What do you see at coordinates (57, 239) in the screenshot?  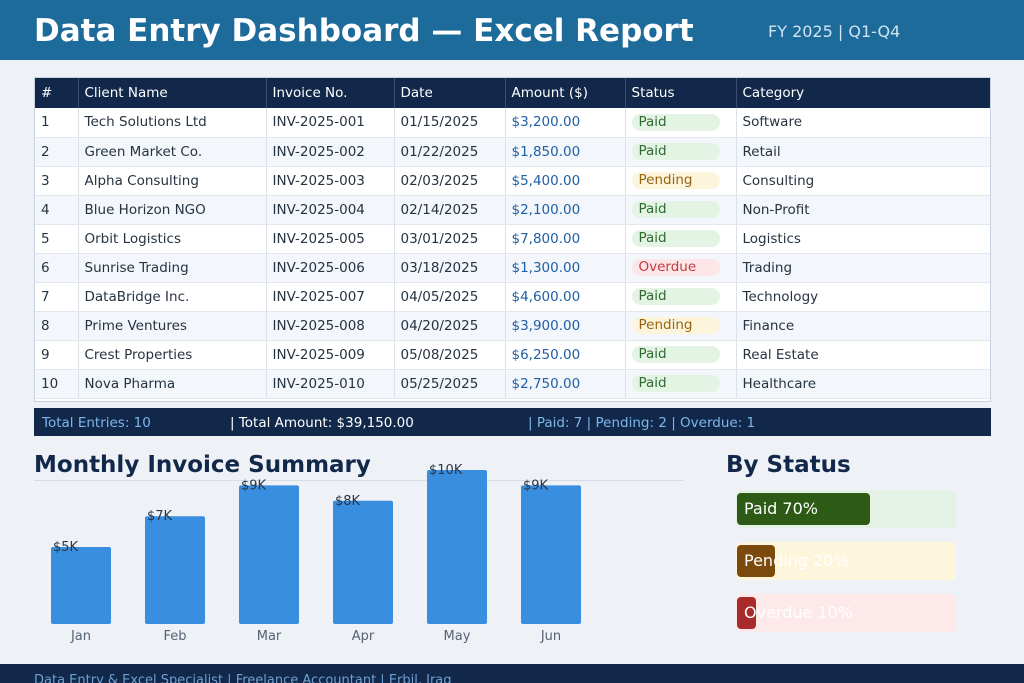 I see `row-number-cell: 5` at bounding box center [57, 239].